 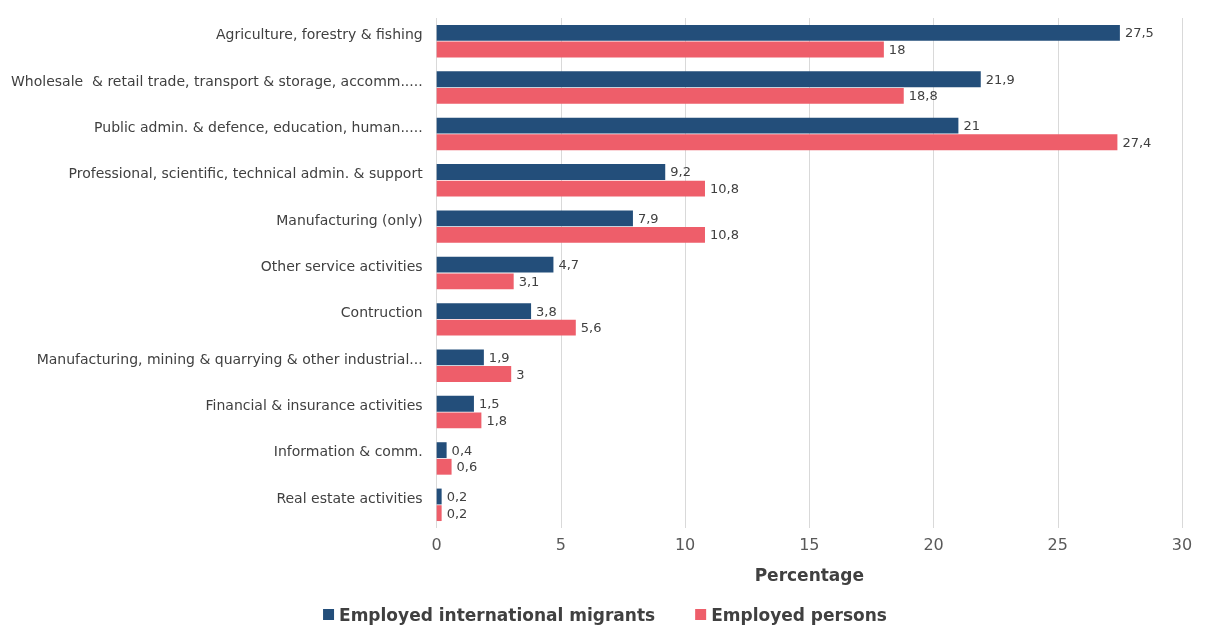 I want to click on x-tick-label: 0, so click(x=436, y=544).